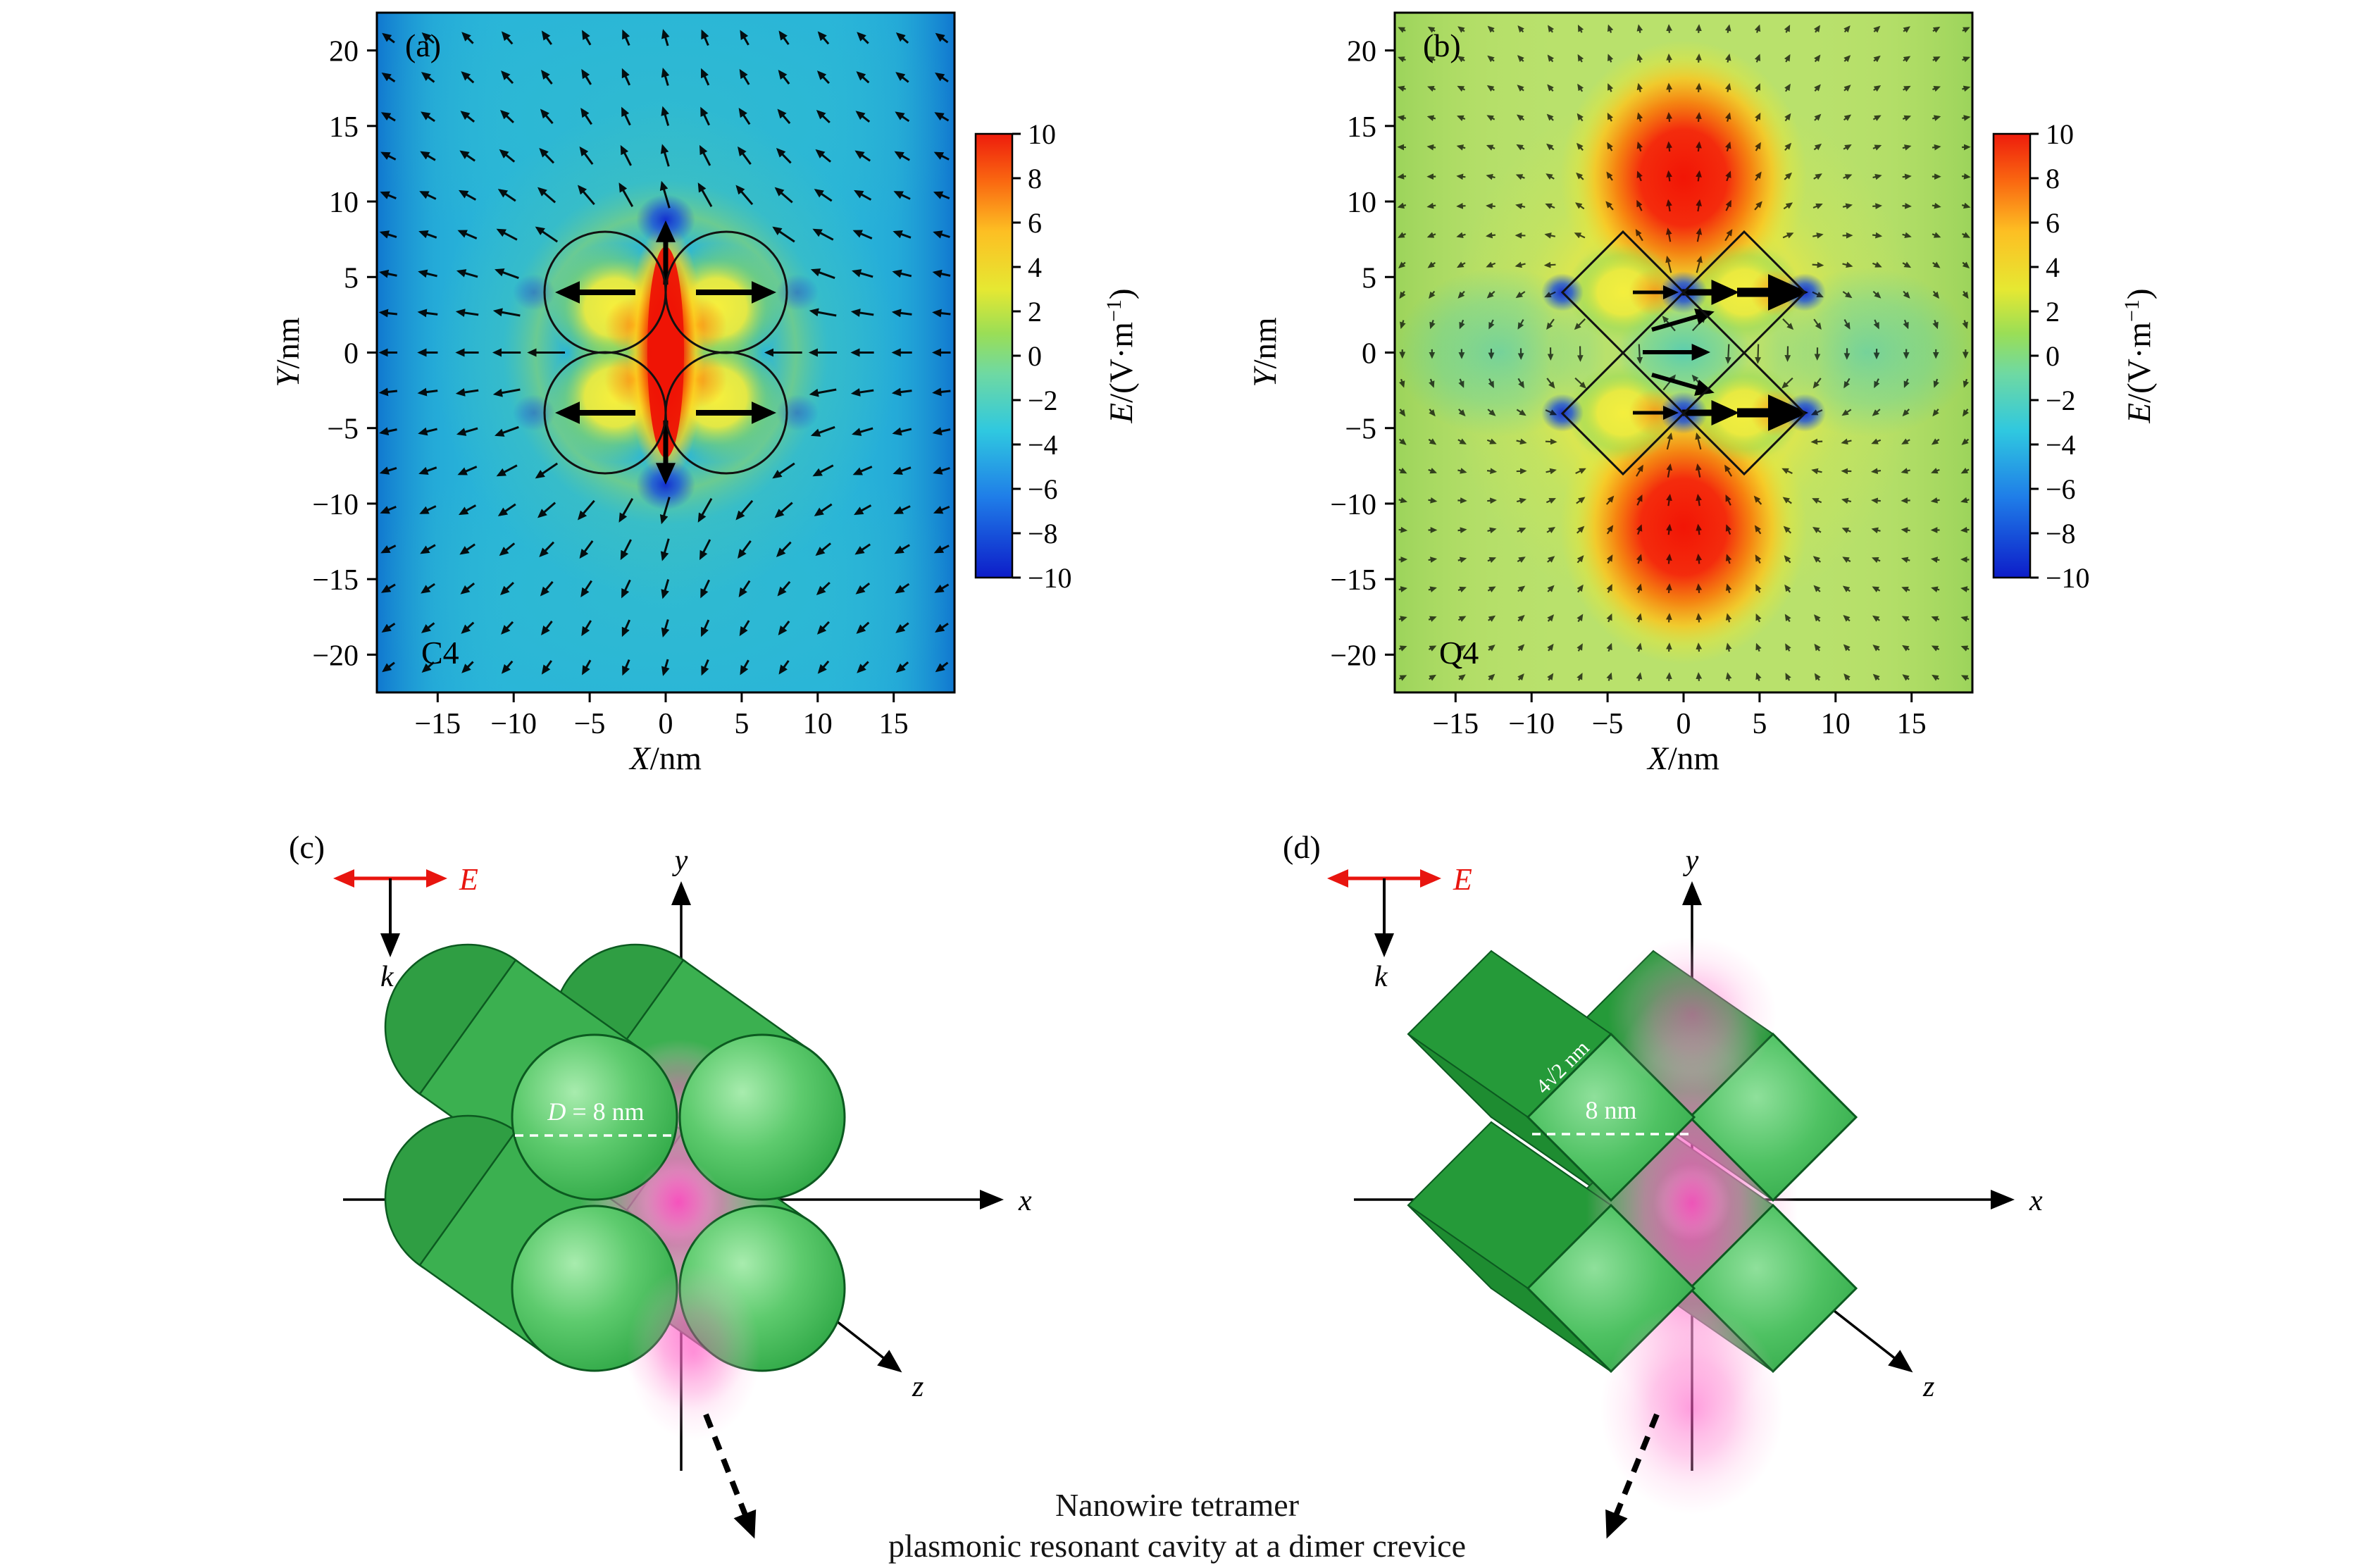  I want to click on cavity-glow-c-front, so click(694, 1352).